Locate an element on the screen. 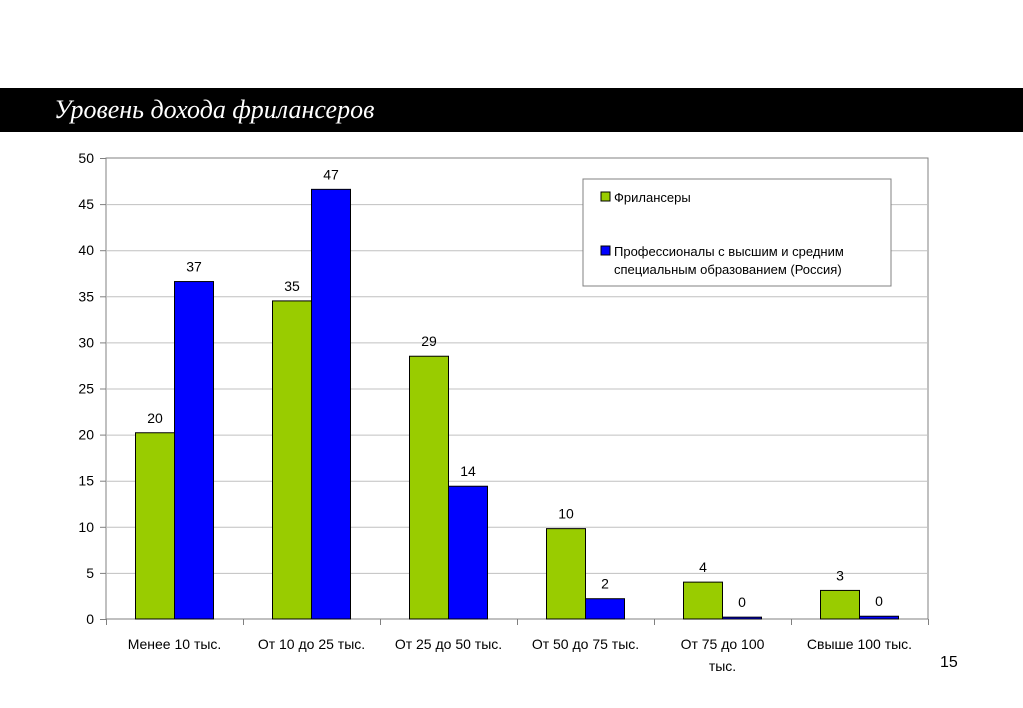 This screenshot has height=708, width=1023. data-label: 20 is located at coordinates (155, 418).